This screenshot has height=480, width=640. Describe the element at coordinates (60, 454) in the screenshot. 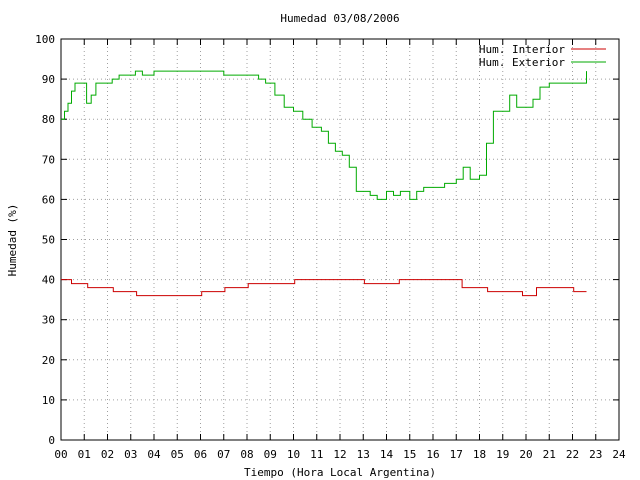

I see `x-tick-label: 00` at that location.